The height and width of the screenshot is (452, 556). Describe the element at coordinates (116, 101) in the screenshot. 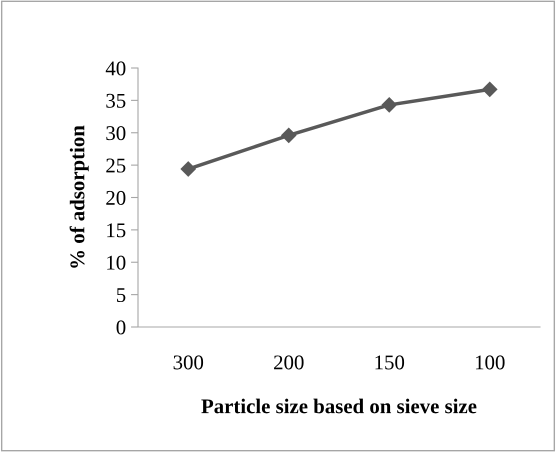

I see `y-tick-label: 35` at that location.